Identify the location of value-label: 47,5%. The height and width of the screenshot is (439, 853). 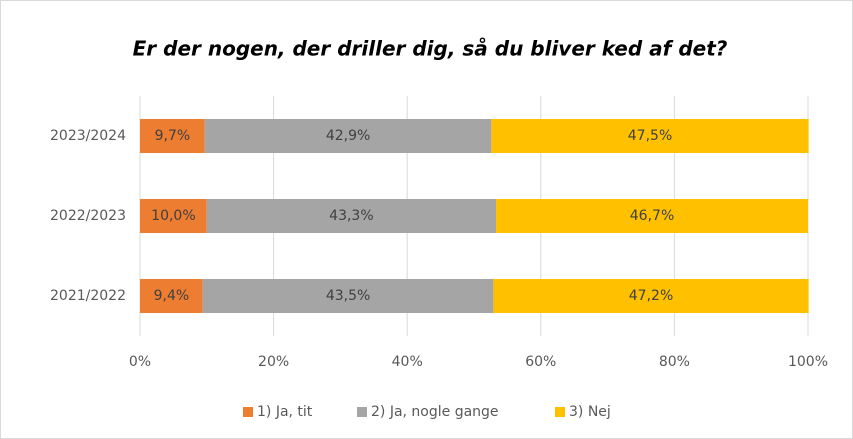
(650, 136).